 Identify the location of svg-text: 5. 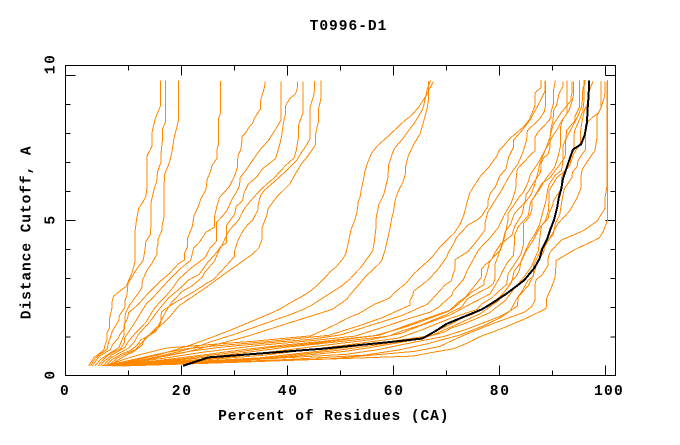
(52, 220).